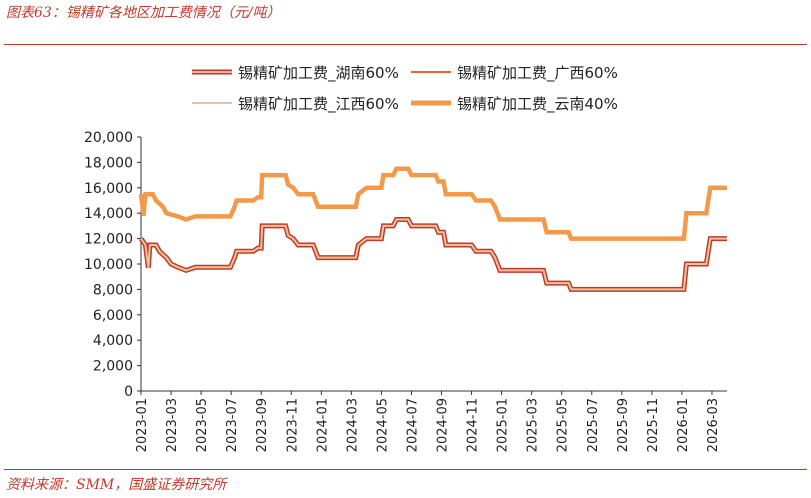 Image resolution: width=811 pixels, height=498 pixels. Describe the element at coordinates (113, 367) in the screenshot. I see `y-tick-label: 2,000` at that location.